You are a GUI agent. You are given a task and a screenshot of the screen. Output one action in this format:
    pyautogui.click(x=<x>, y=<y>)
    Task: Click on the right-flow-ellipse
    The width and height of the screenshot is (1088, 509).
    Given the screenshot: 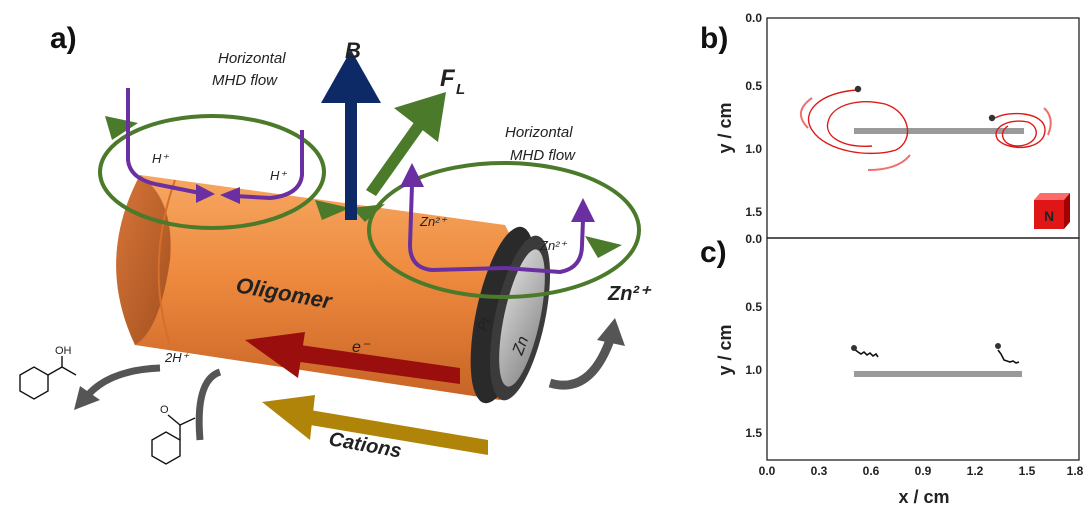 What is the action you would take?
    pyautogui.click(x=504, y=230)
    